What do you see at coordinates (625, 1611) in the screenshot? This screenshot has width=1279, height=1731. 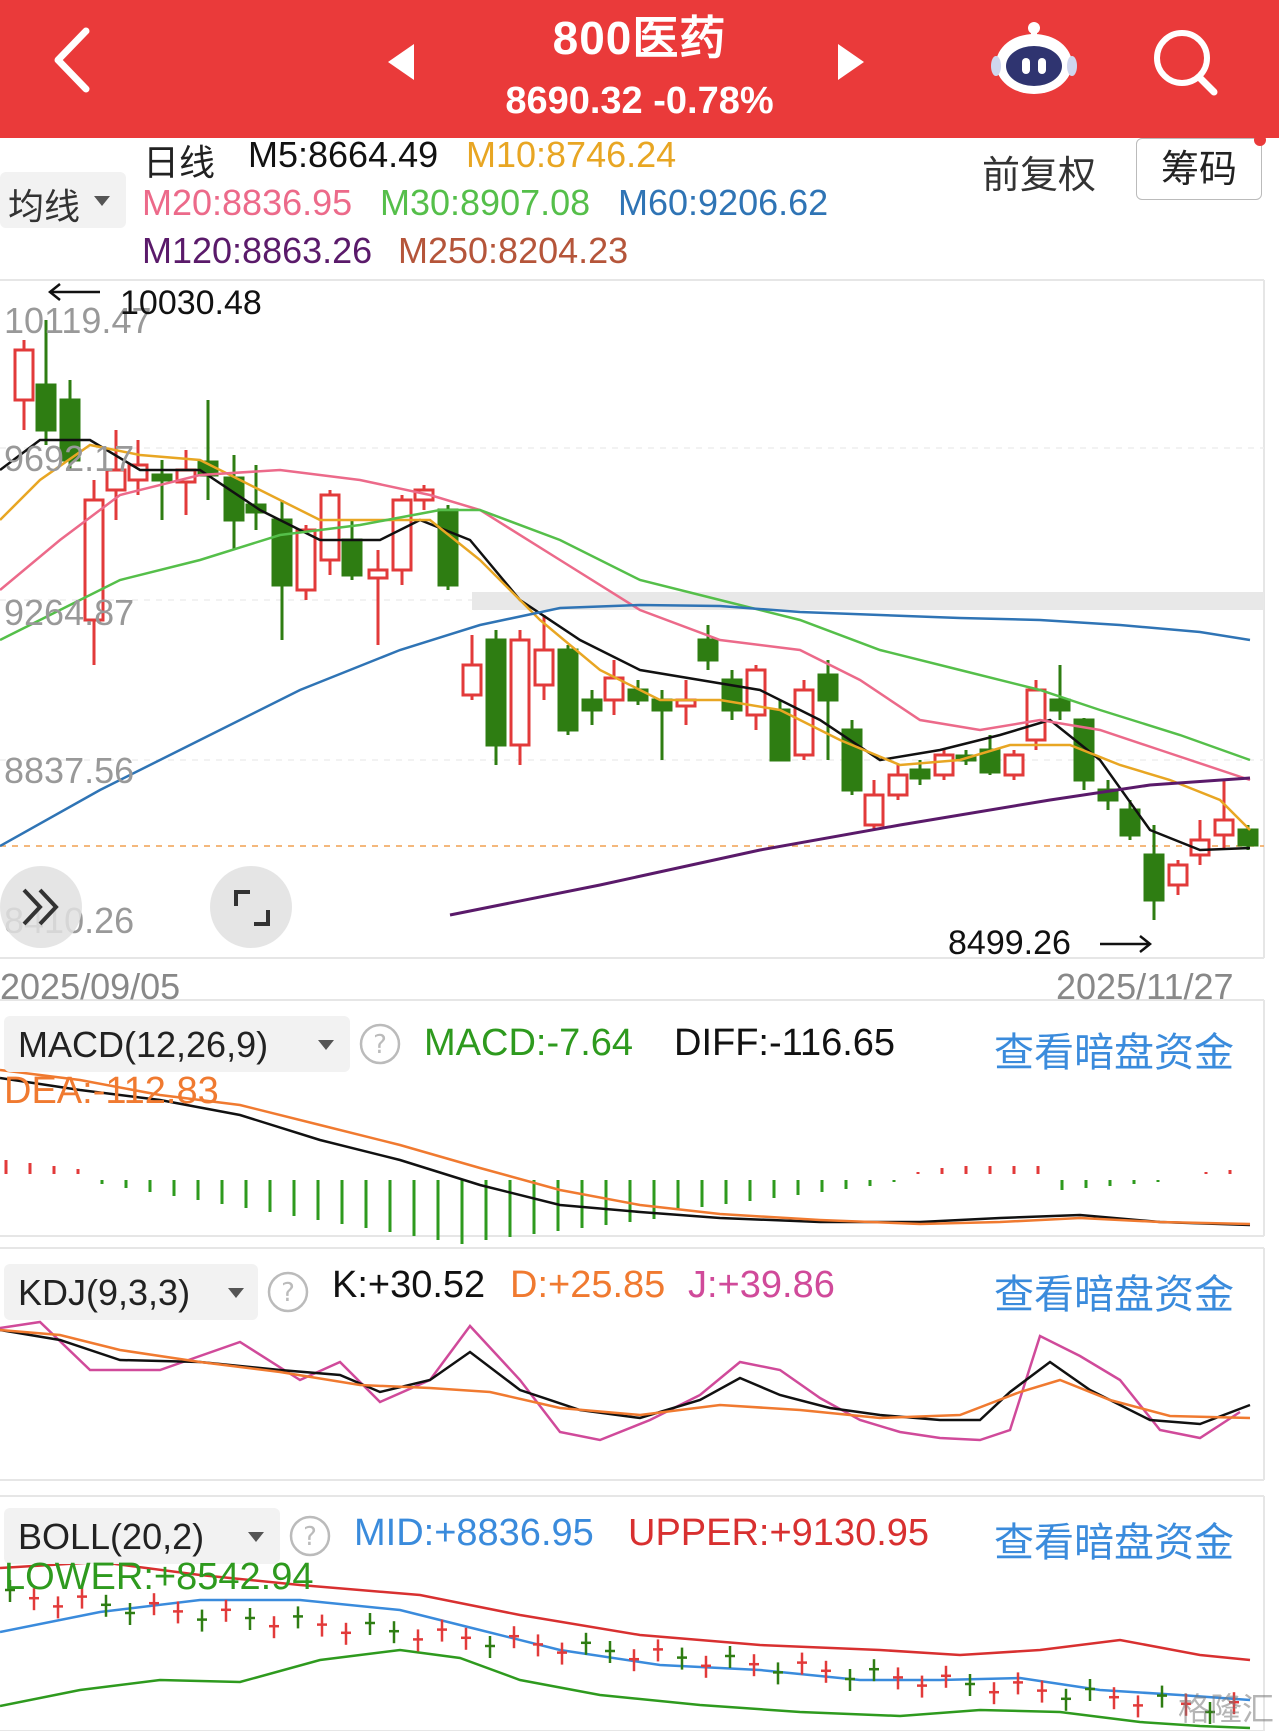 I see `boll-upper-line` at bounding box center [625, 1611].